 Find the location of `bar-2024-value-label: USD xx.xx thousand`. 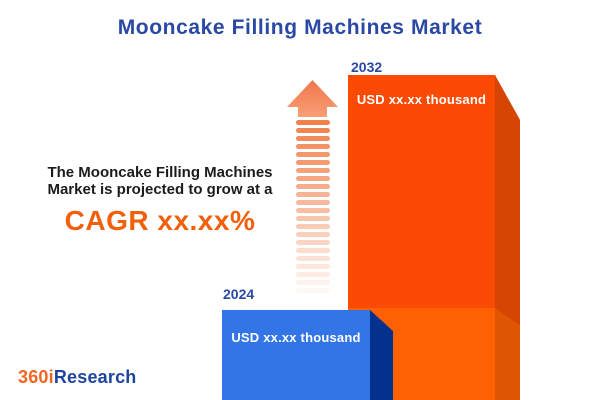

bar-2024-value-label: USD xx.xx thousand is located at coordinates (296, 337).